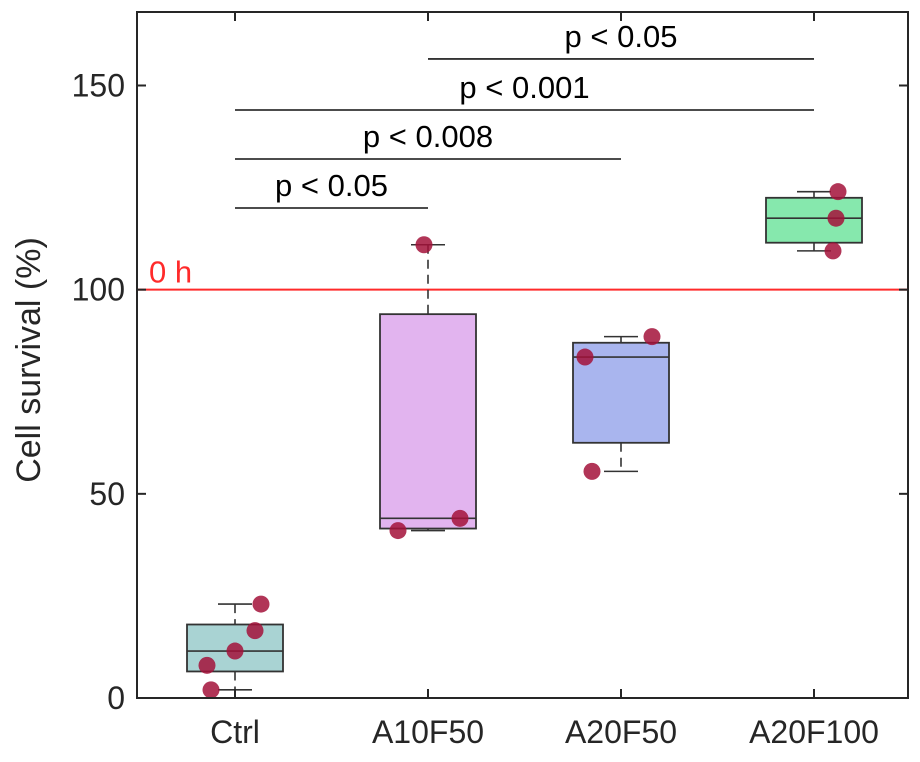  I want to click on y-tick-label: 0, so click(116, 698).